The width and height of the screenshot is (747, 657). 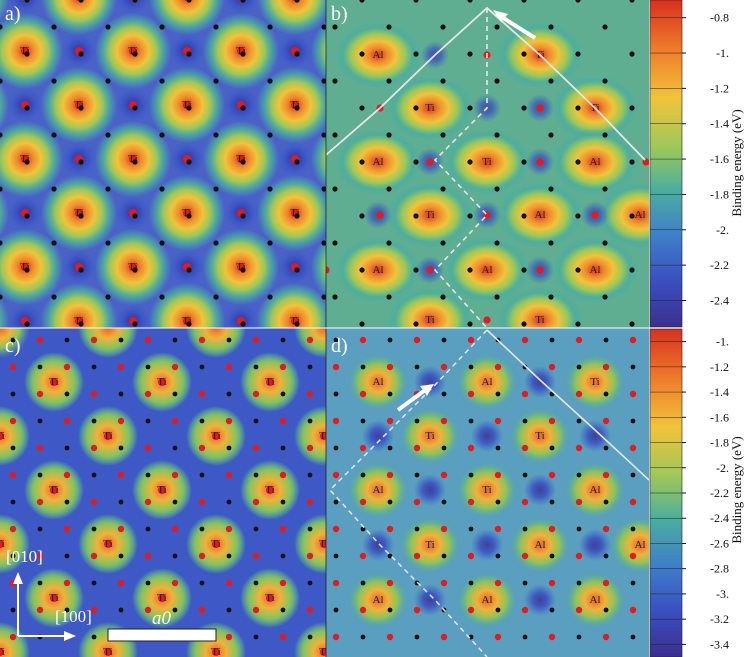 I want to click on x-direction-label: [100], so click(x=73, y=616).